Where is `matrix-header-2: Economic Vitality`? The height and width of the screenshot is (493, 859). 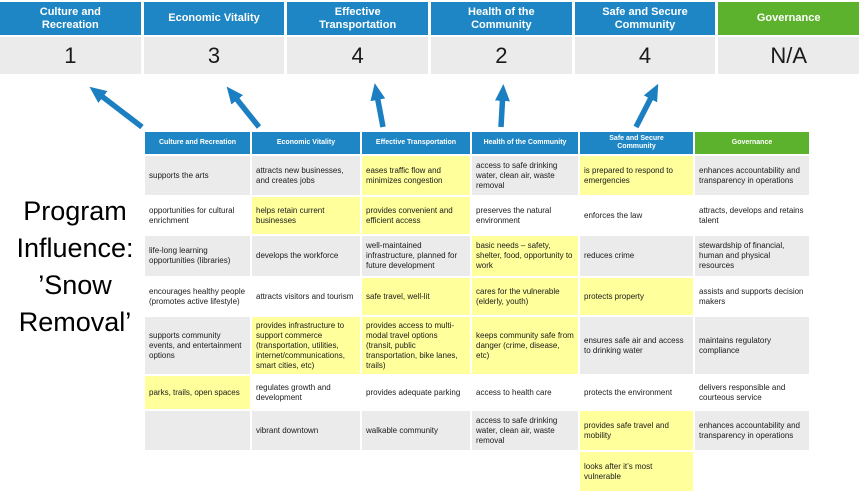
matrix-header-2: Economic Vitality is located at coordinates (306, 143).